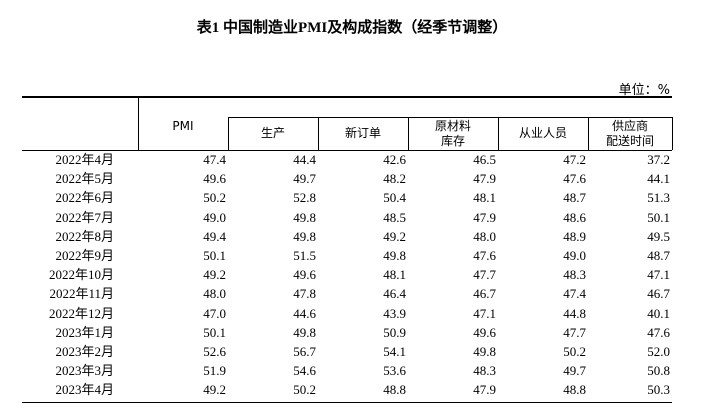  I want to click on row-label: 2022年5月, so click(84, 179).